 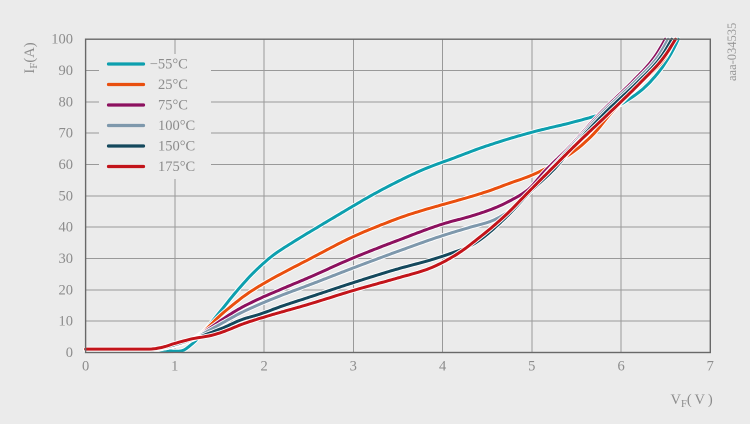 What do you see at coordinates (710, 367) in the screenshot?
I see `svg-text: 7` at bounding box center [710, 367].